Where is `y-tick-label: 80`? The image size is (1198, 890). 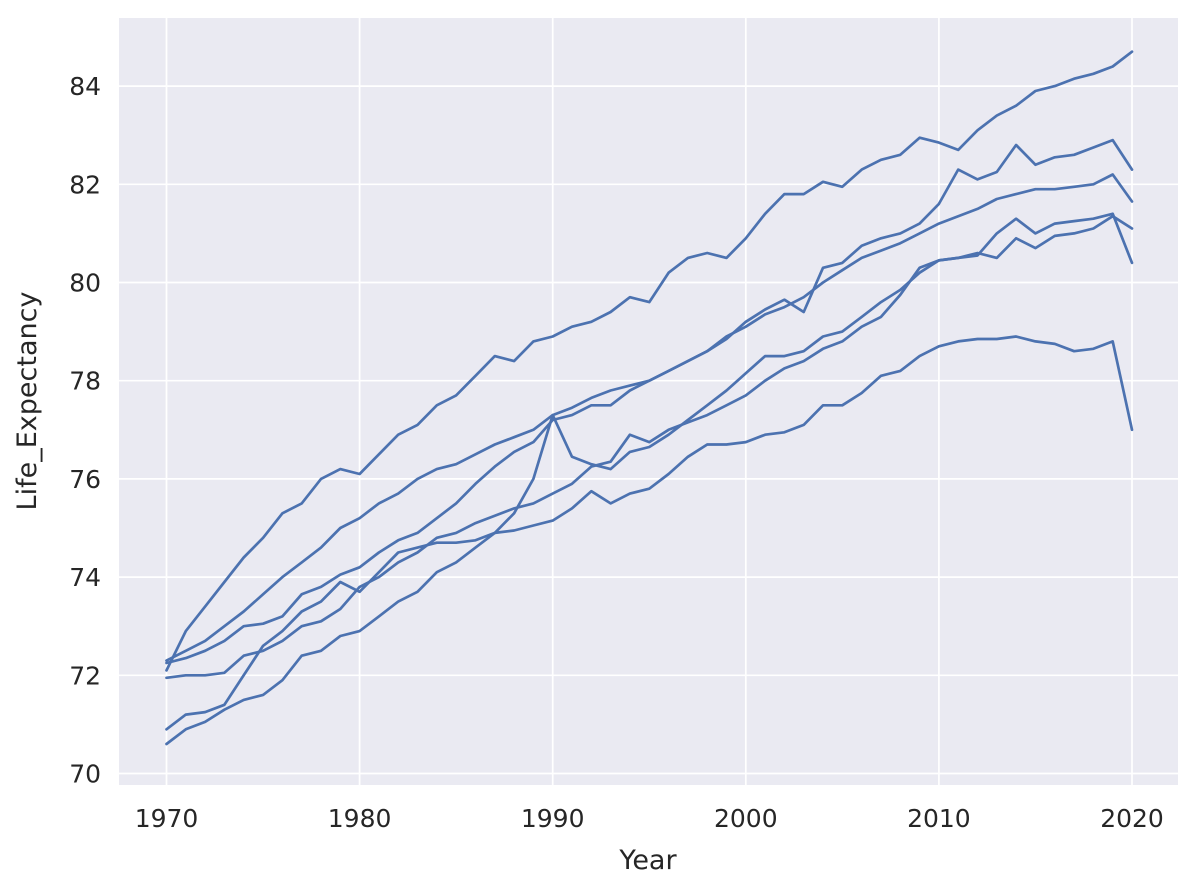
y-tick-label: 80 is located at coordinates (85, 283).